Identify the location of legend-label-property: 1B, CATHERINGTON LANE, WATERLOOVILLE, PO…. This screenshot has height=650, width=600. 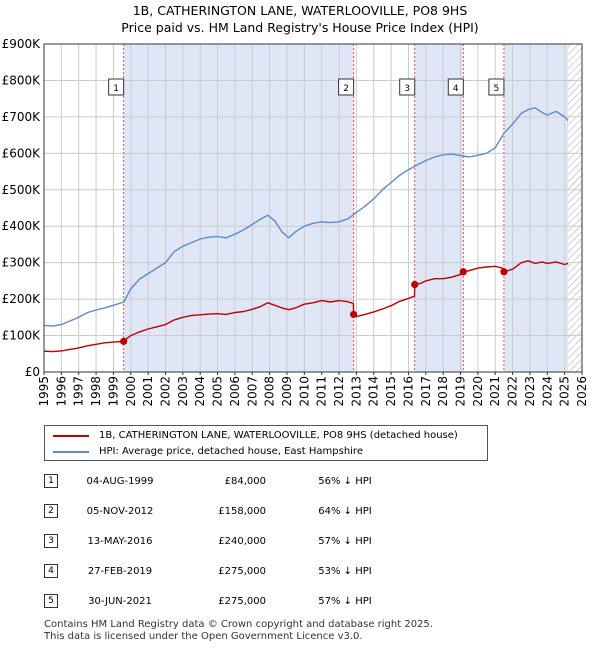
(278, 435).